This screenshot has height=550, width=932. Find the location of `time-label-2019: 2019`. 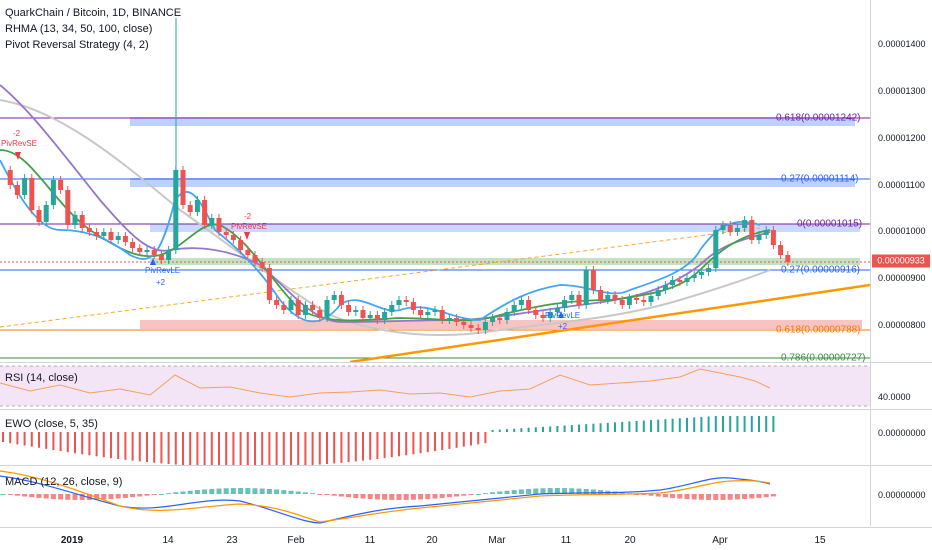

time-label-2019: 2019 is located at coordinates (72, 540).